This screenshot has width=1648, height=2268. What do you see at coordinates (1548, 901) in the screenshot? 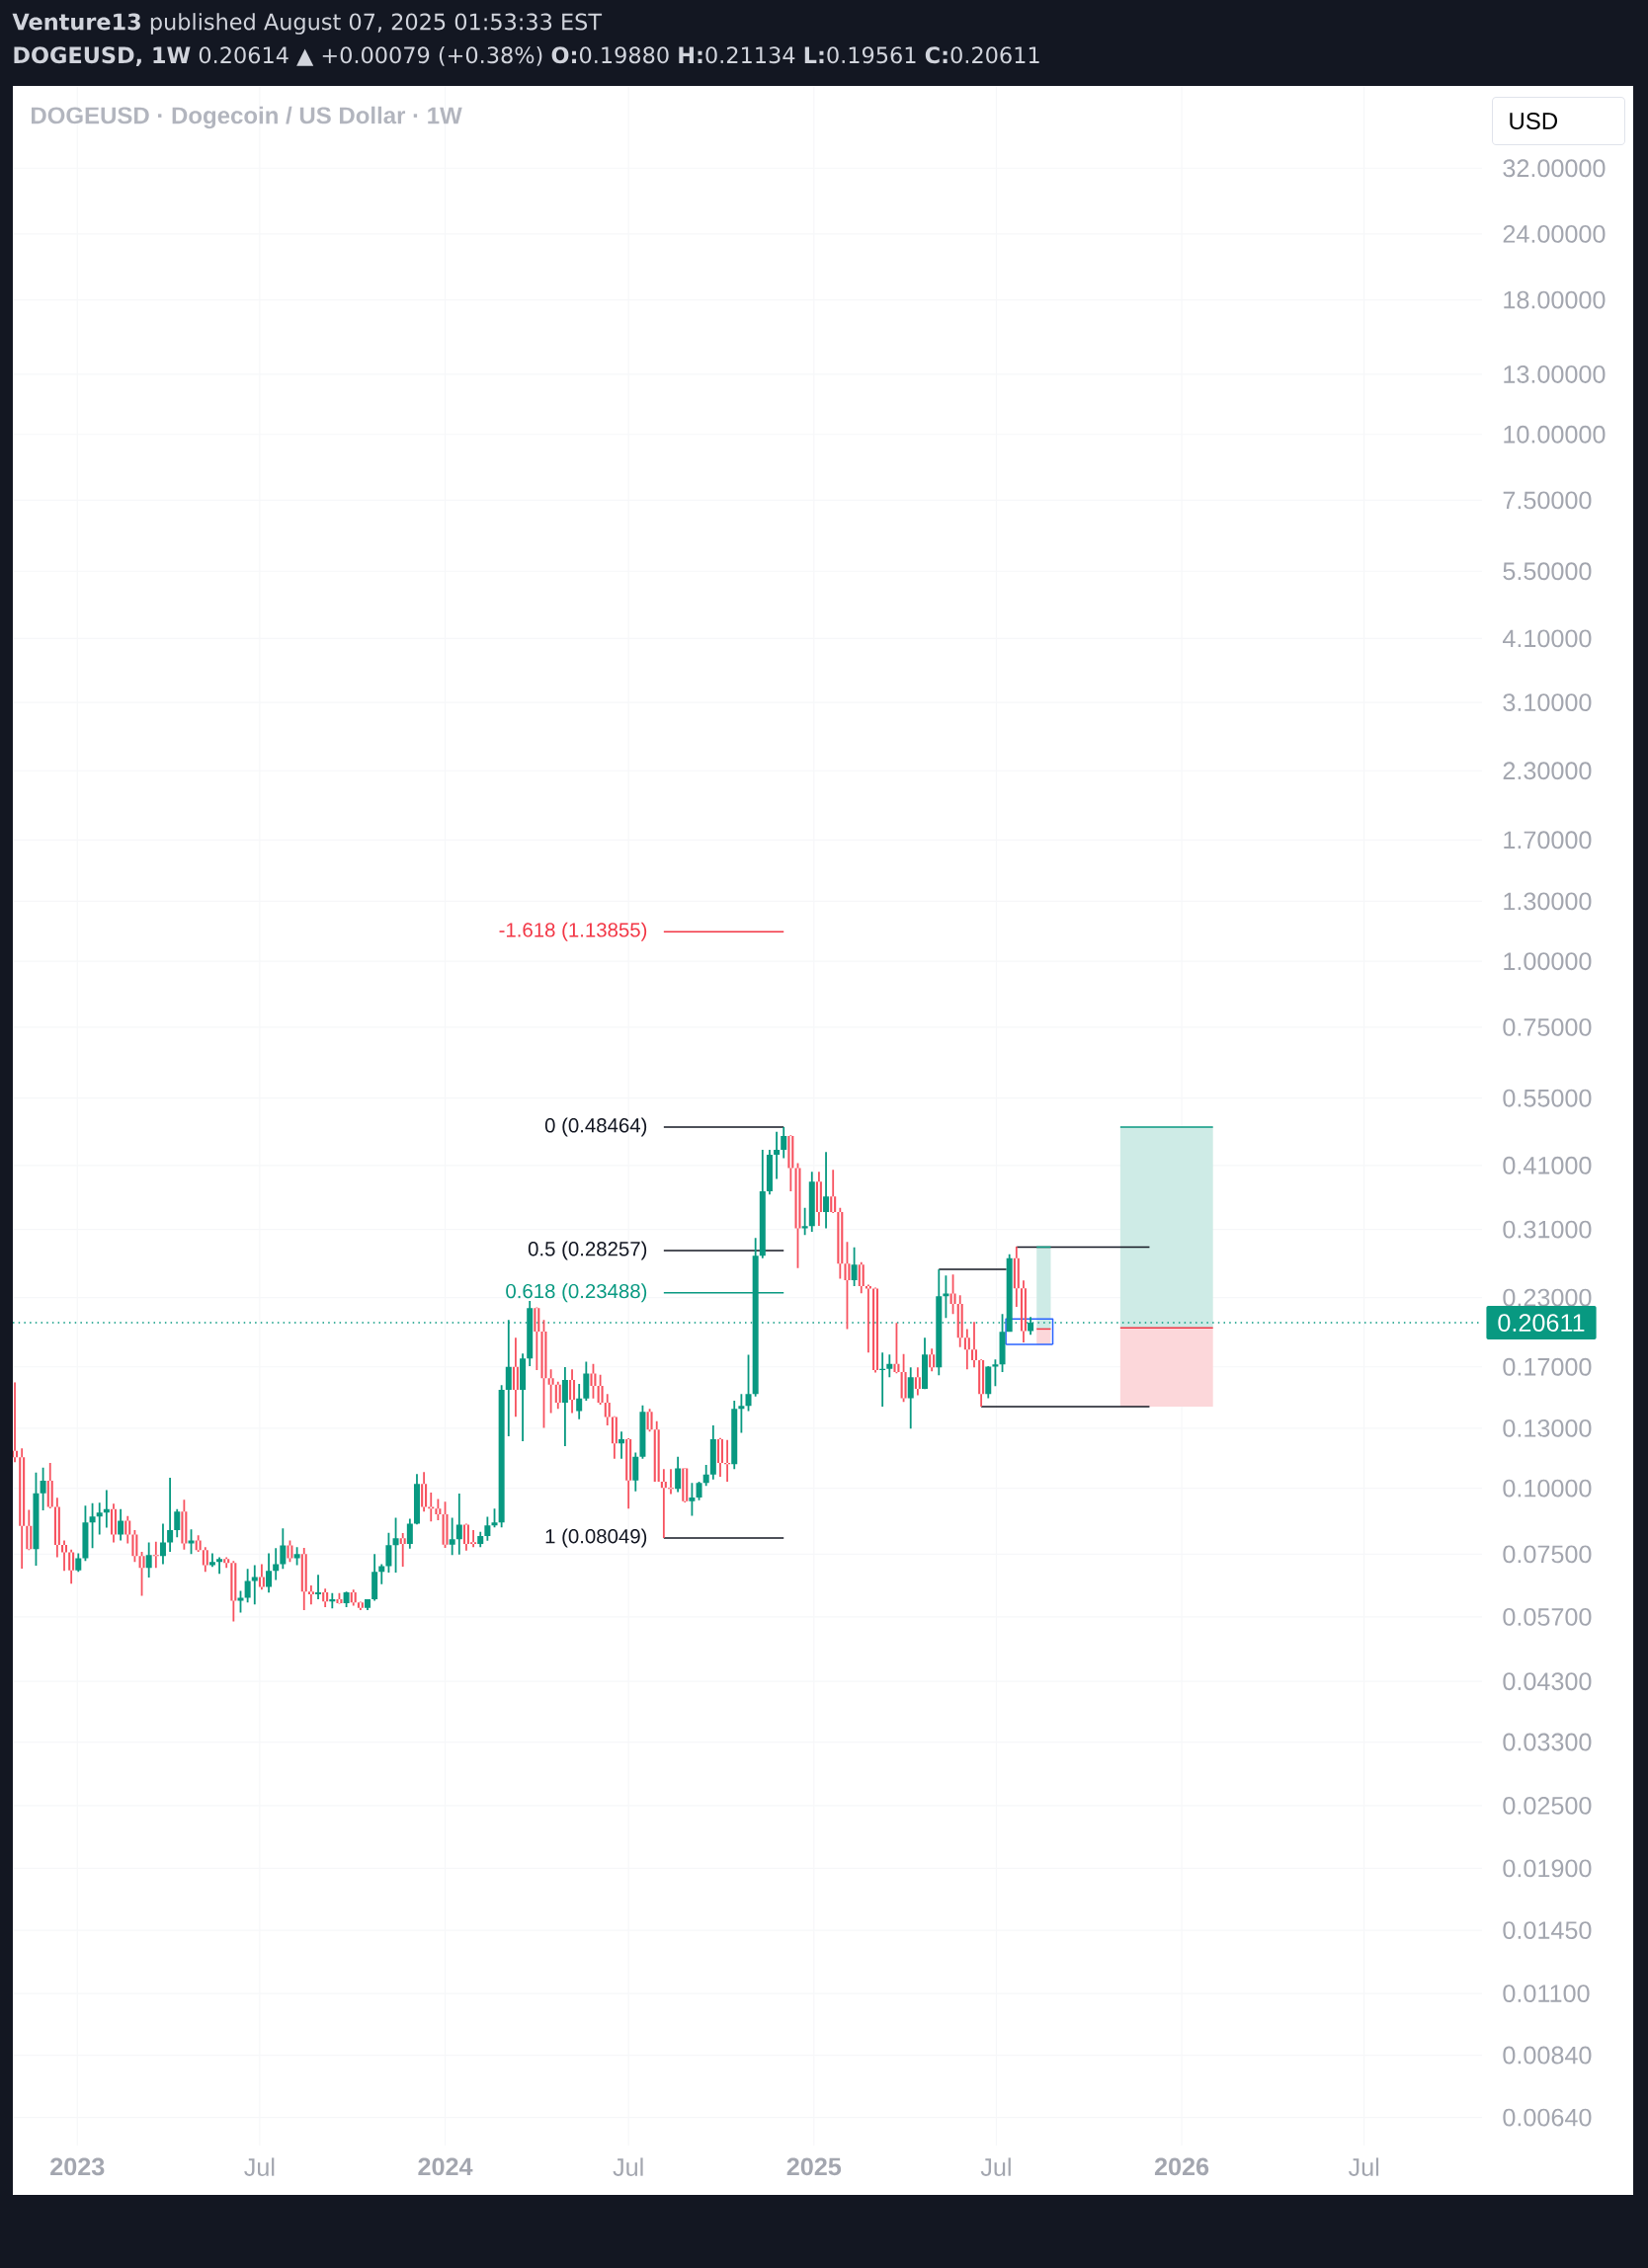
I see `y-tick-label: 1.30000` at bounding box center [1548, 901].